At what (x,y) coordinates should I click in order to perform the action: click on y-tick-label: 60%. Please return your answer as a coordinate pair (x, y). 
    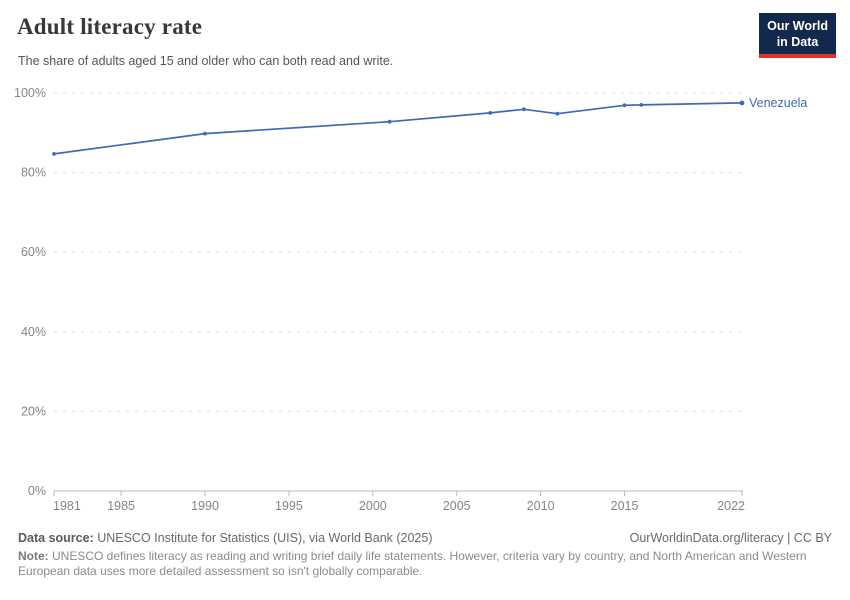
    Looking at the image, I should click on (33, 252).